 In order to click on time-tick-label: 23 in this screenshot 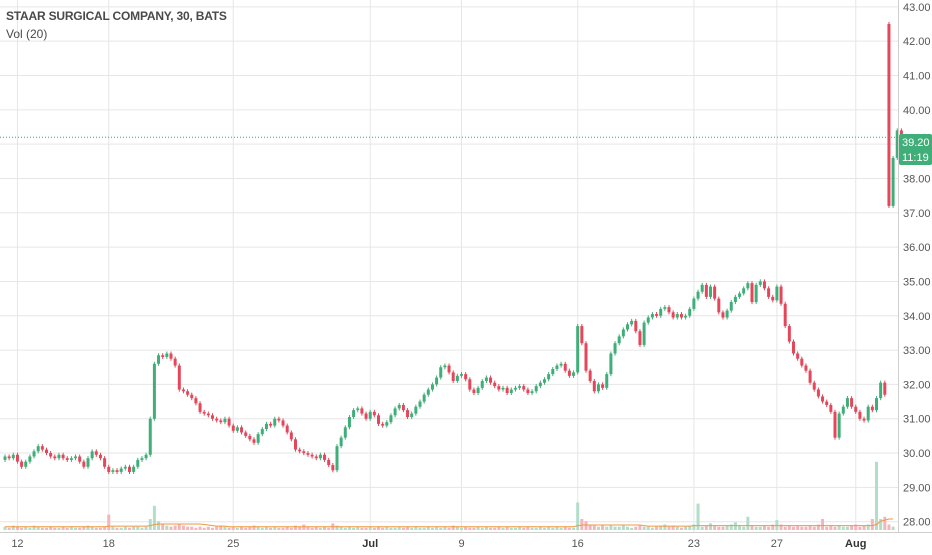, I will do `click(694, 544)`.